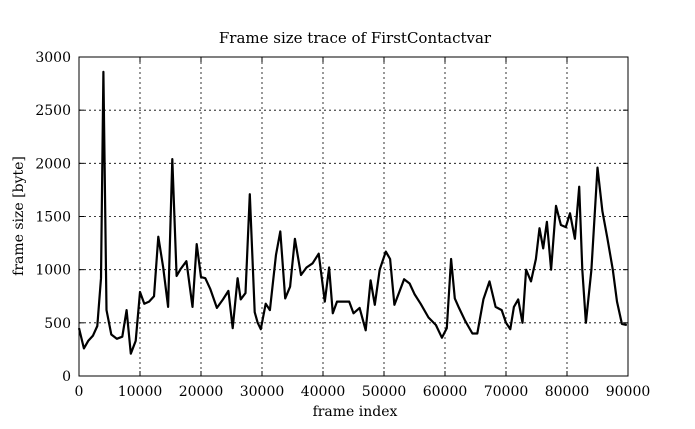  Describe the element at coordinates (140, 392) in the screenshot. I see `x-tick-label: 10000` at that location.